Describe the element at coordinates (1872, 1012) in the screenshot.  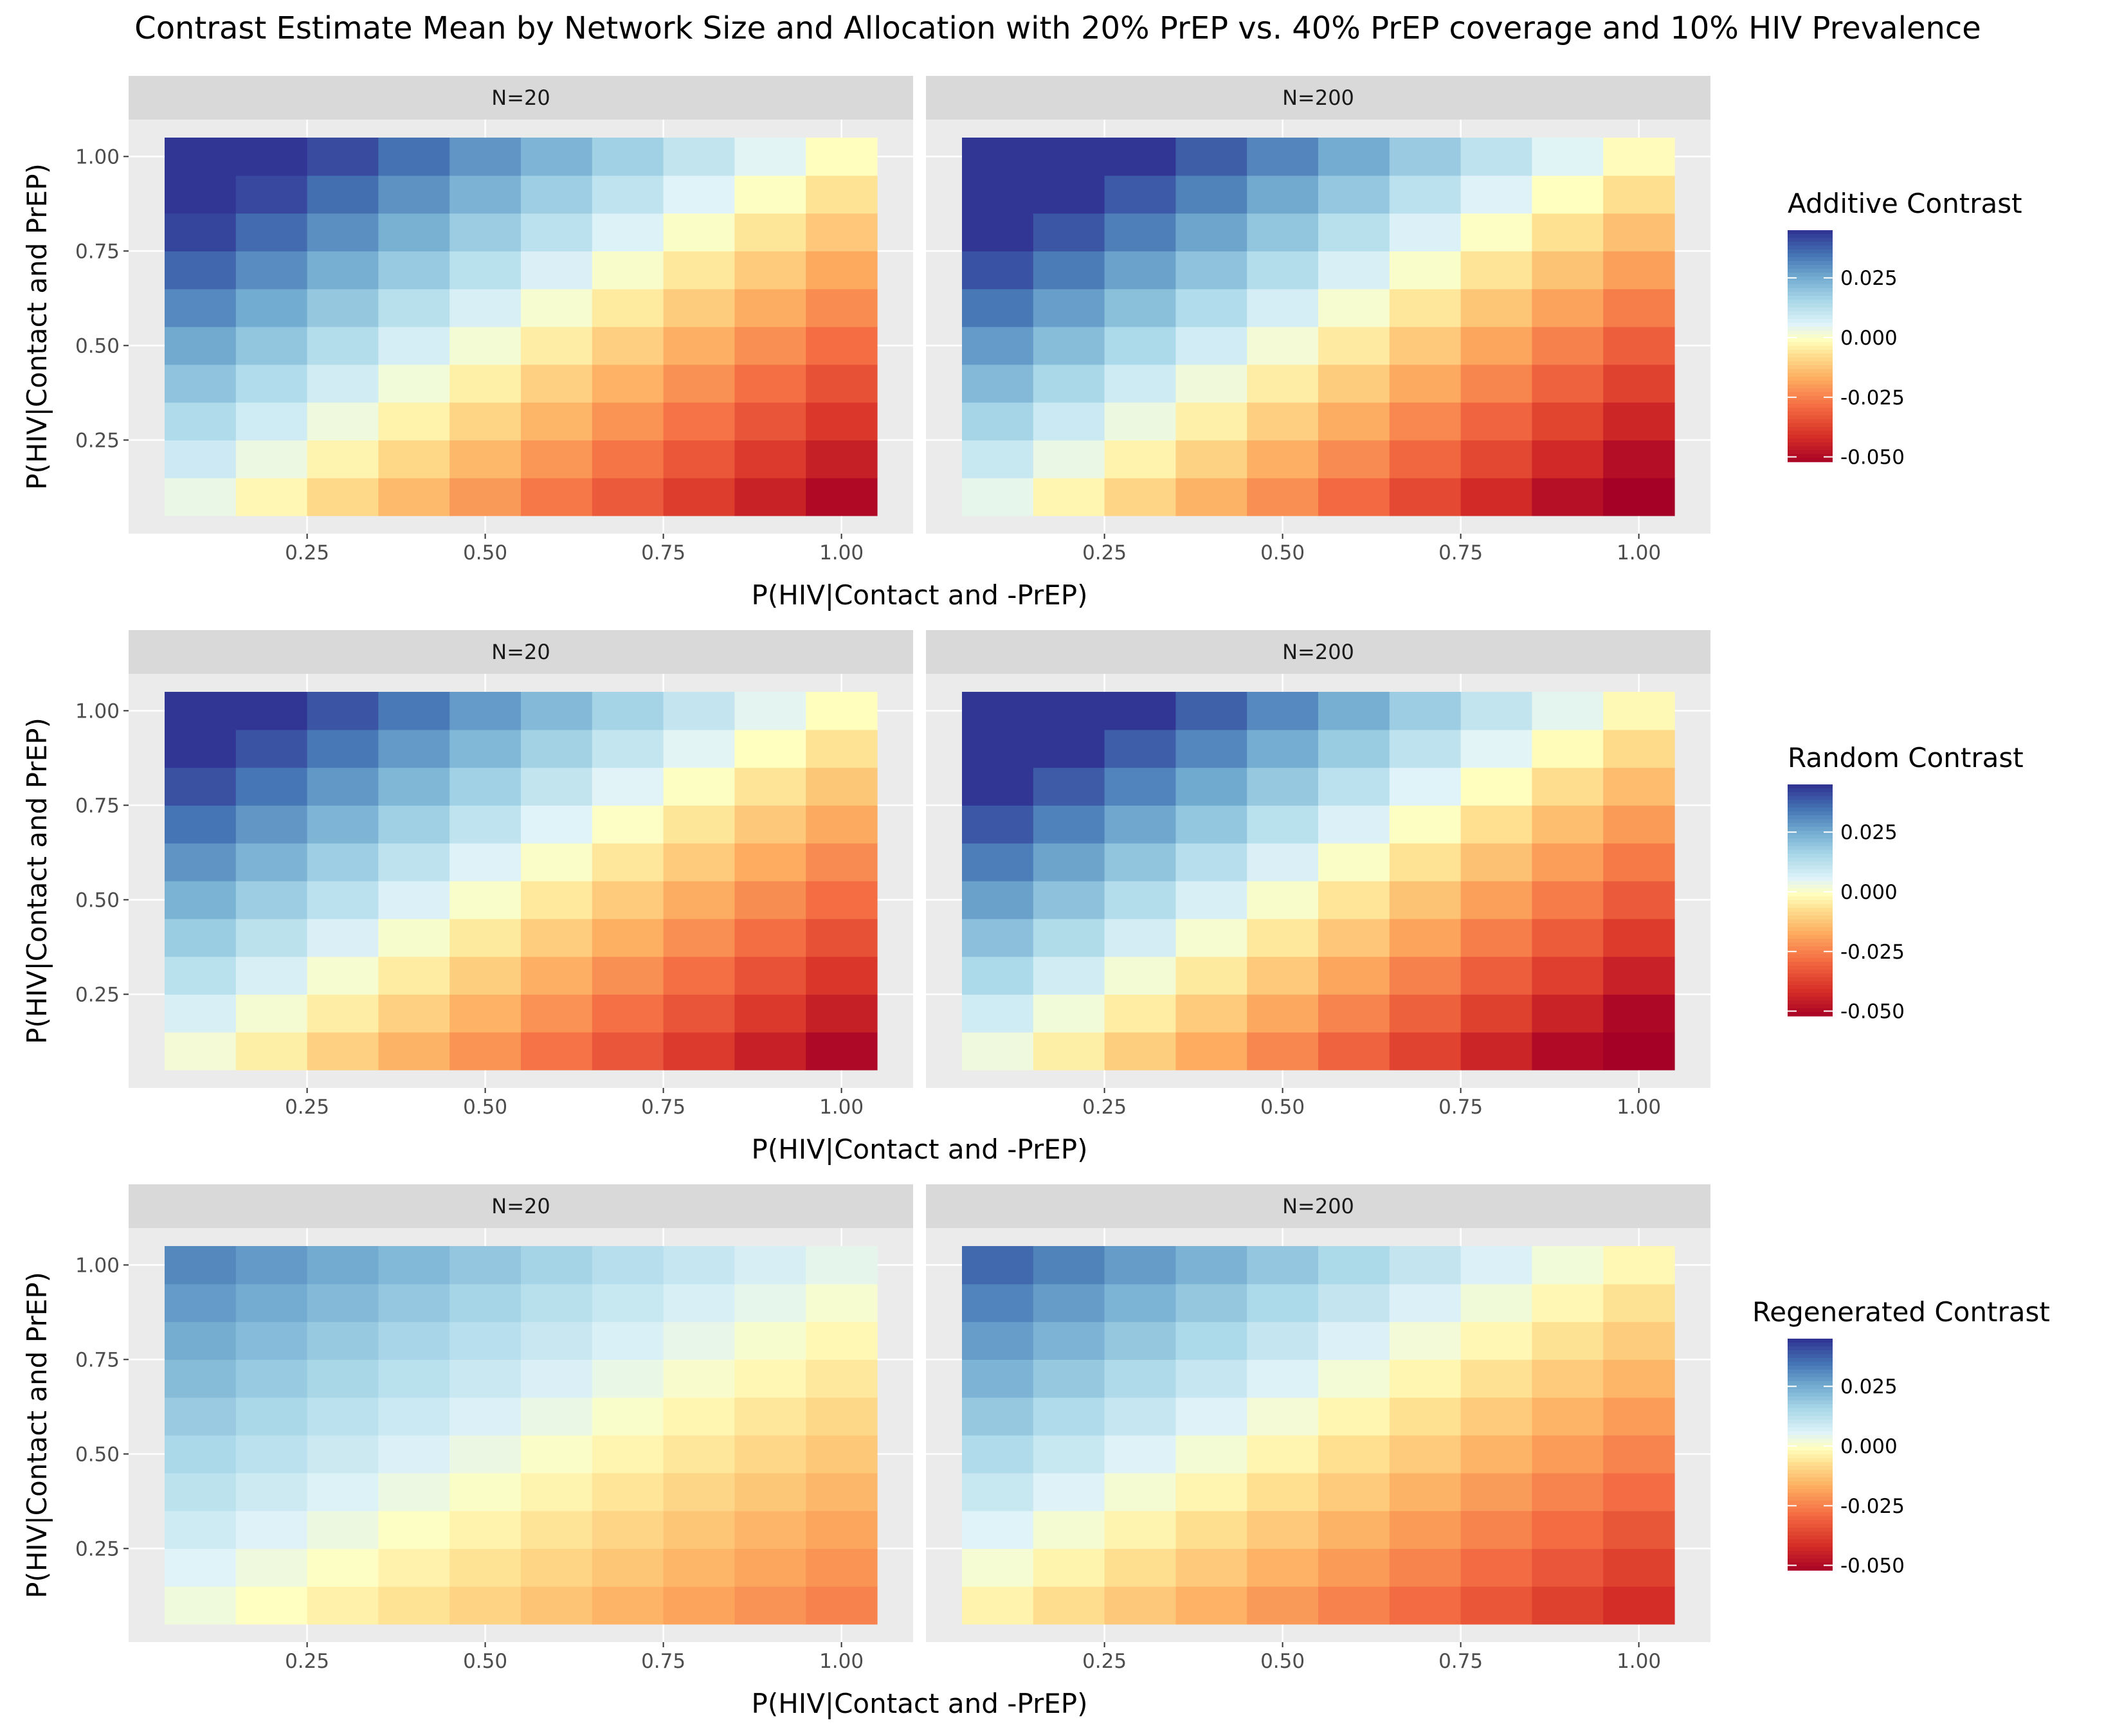
I see `legend-tick-label: -0.050` at that location.